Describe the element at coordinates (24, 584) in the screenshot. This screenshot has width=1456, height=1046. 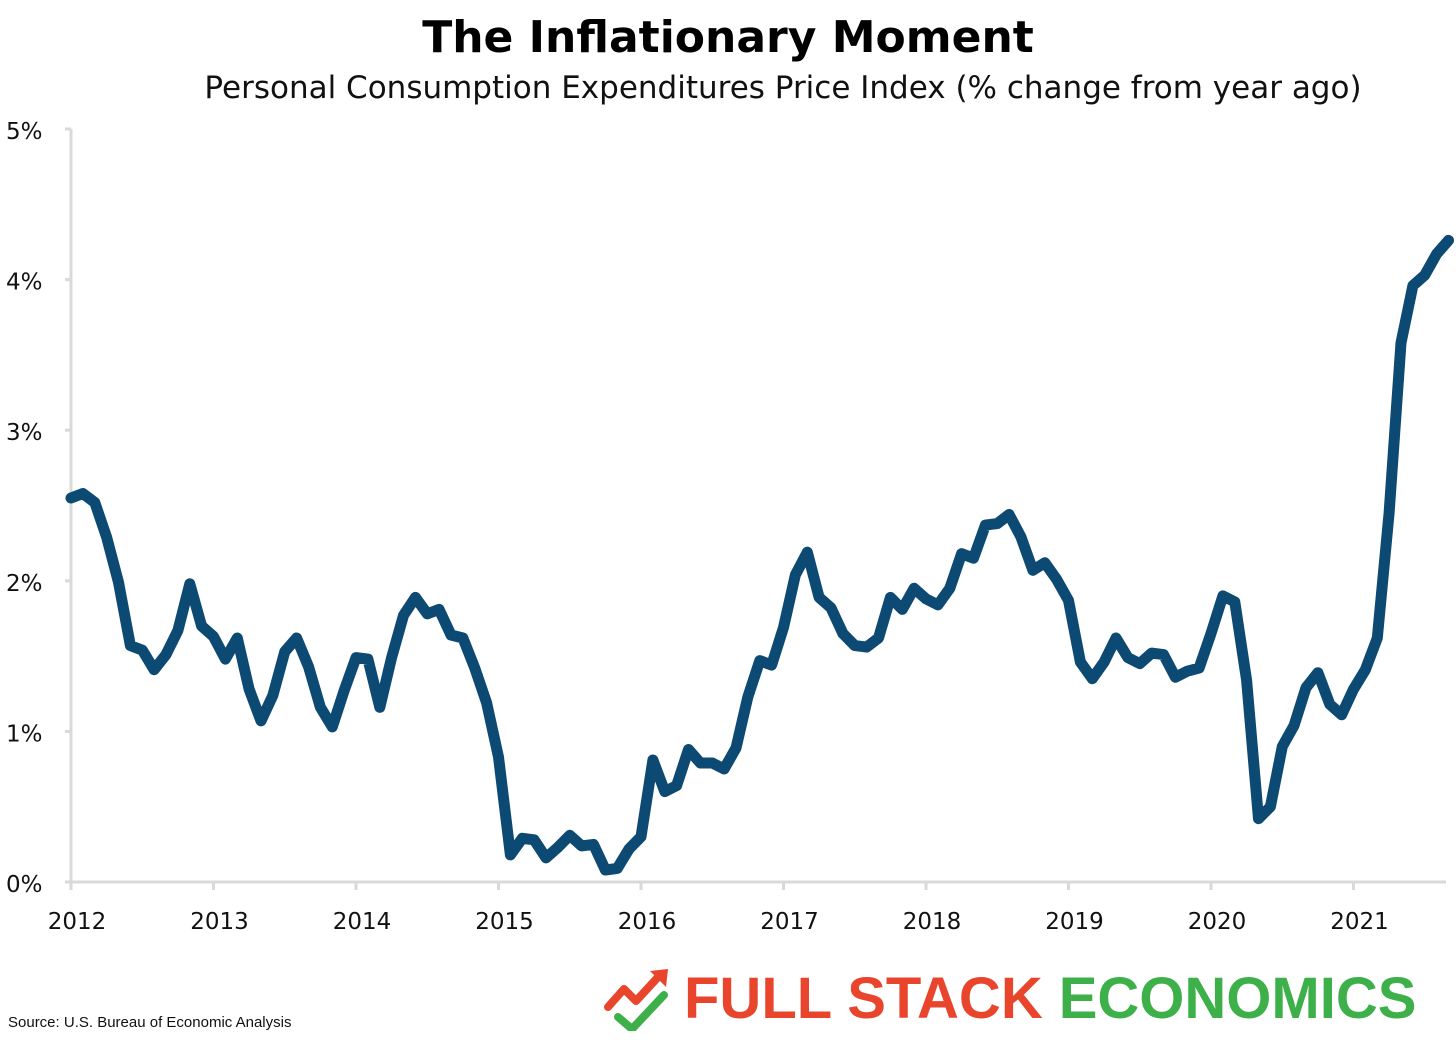
I see `y-tick-label: 2%` at that location.